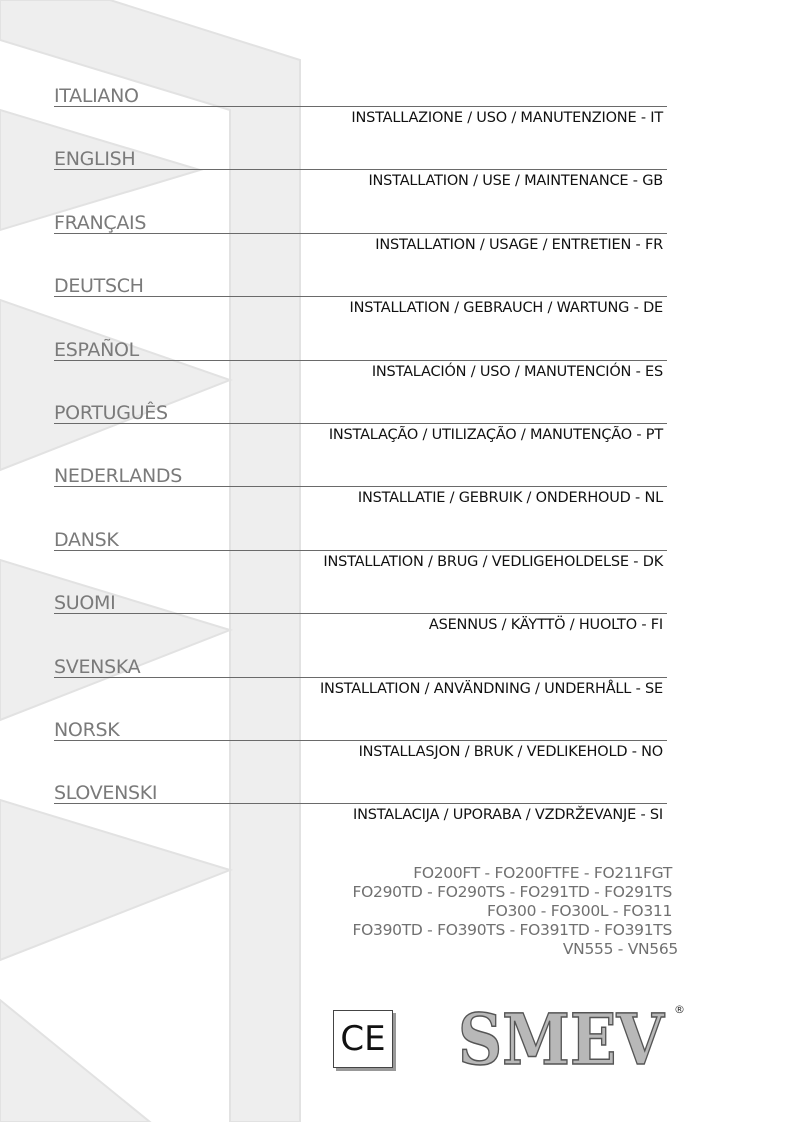  What do you see at coordinates (579, 911) in the screenshot?
I see `model-line: FO300 - FO300L - FO311` at bounding box center [579, 911].